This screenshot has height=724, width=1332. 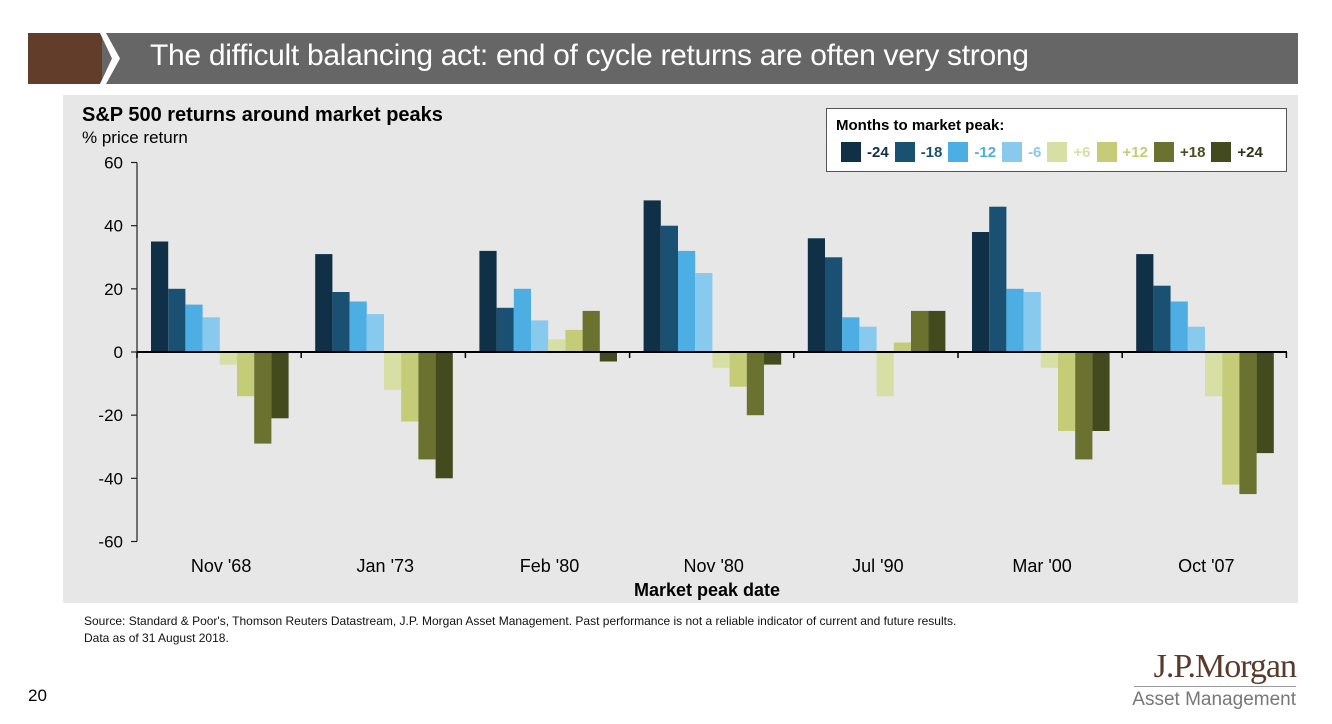 I want to click on y-axis-label: % price return, so click(x=135, y=137).